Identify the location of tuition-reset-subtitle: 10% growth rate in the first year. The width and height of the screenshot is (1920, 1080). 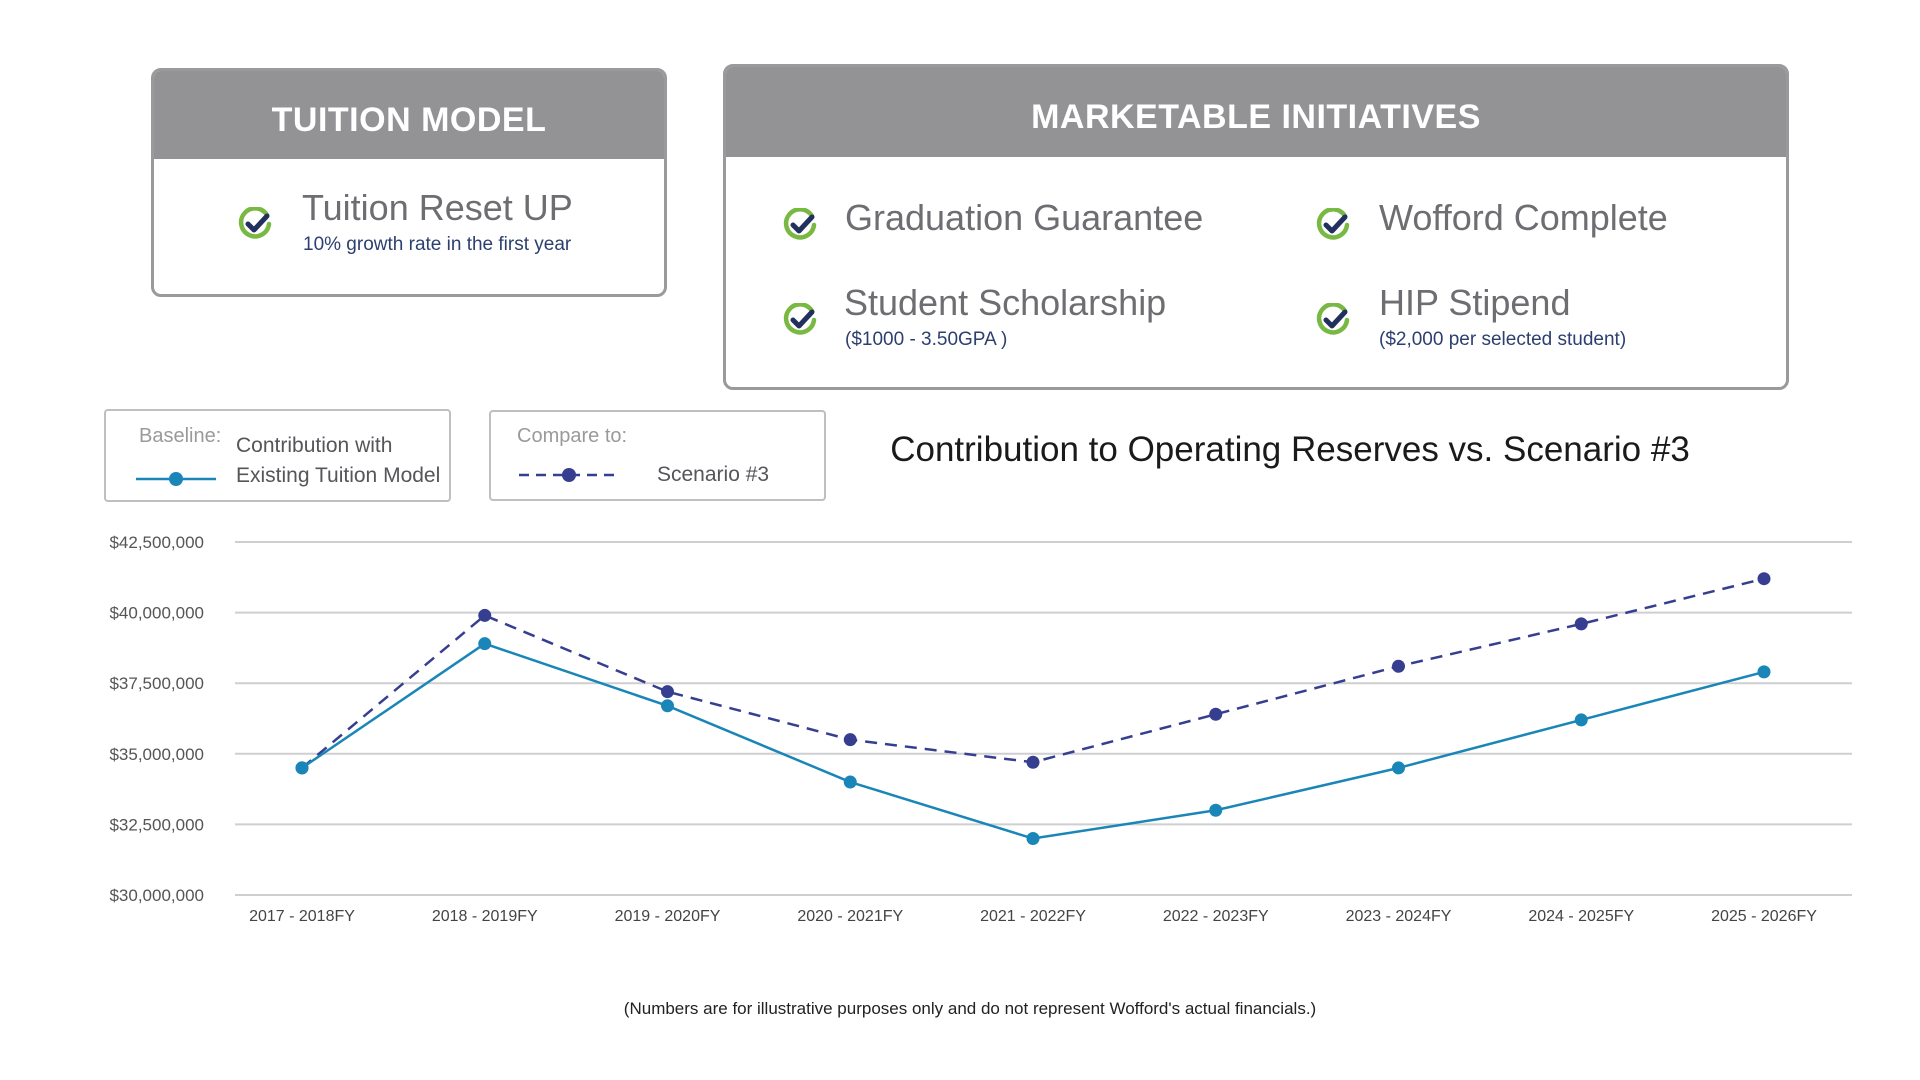
(437, 244).